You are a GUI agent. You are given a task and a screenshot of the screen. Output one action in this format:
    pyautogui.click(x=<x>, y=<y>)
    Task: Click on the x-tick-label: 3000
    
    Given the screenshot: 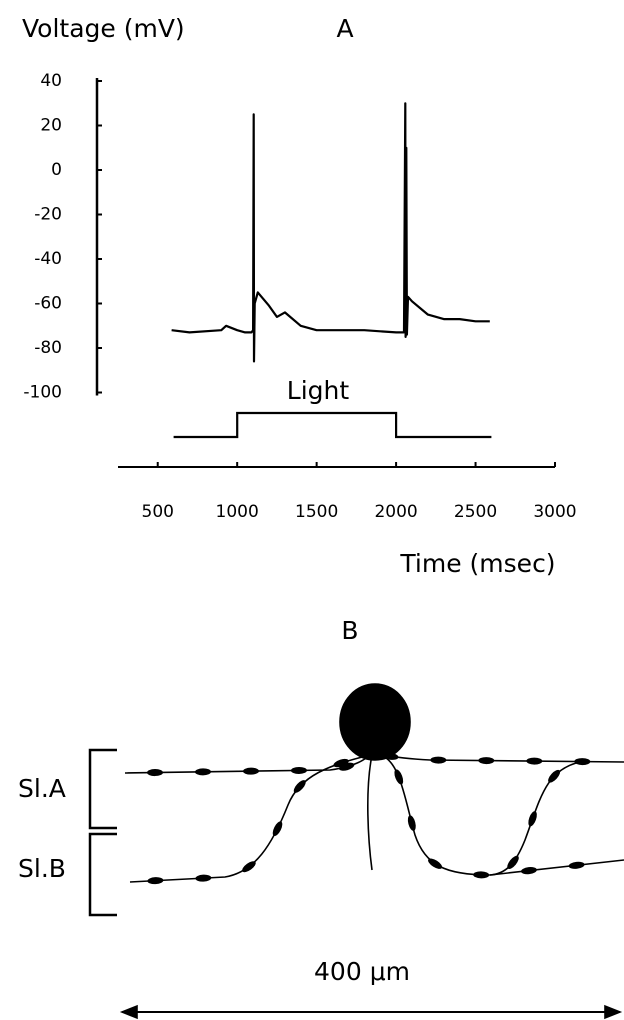 What is the action you would take?
    pyautogui.click(x=554, y=512)
    